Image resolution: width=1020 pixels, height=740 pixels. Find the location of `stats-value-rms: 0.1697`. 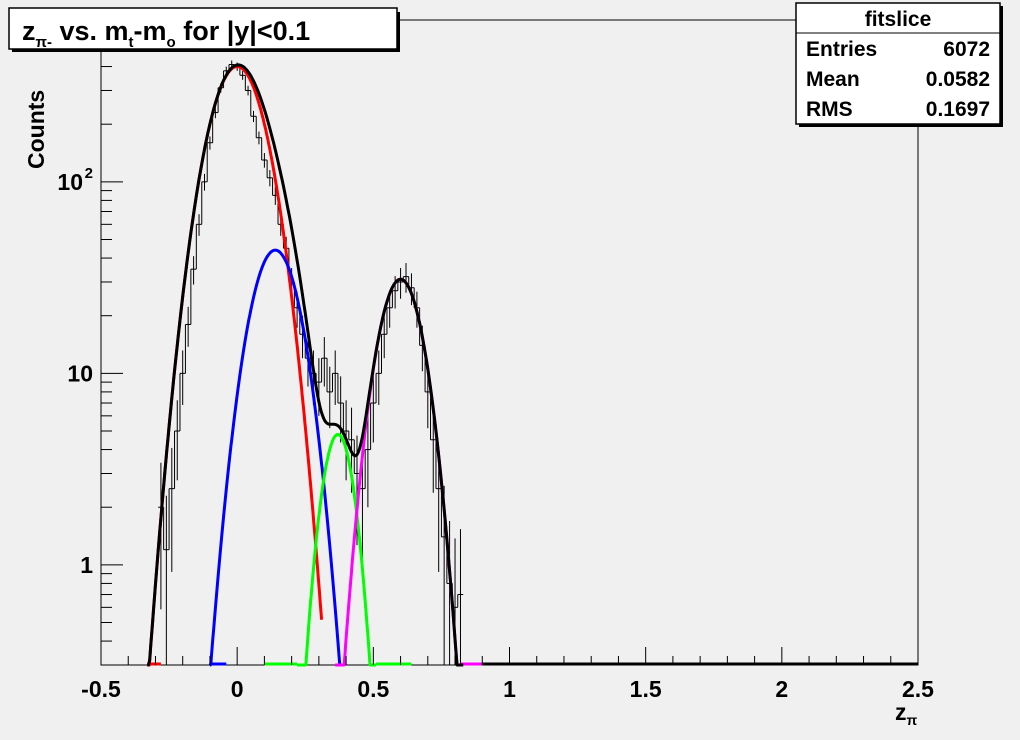

stats-value-rms: 0.1697 is located at coordinates (958, 109).